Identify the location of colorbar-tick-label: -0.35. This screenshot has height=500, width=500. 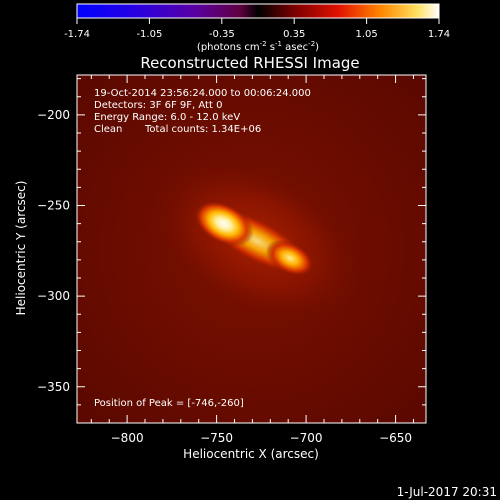
(222, 34).